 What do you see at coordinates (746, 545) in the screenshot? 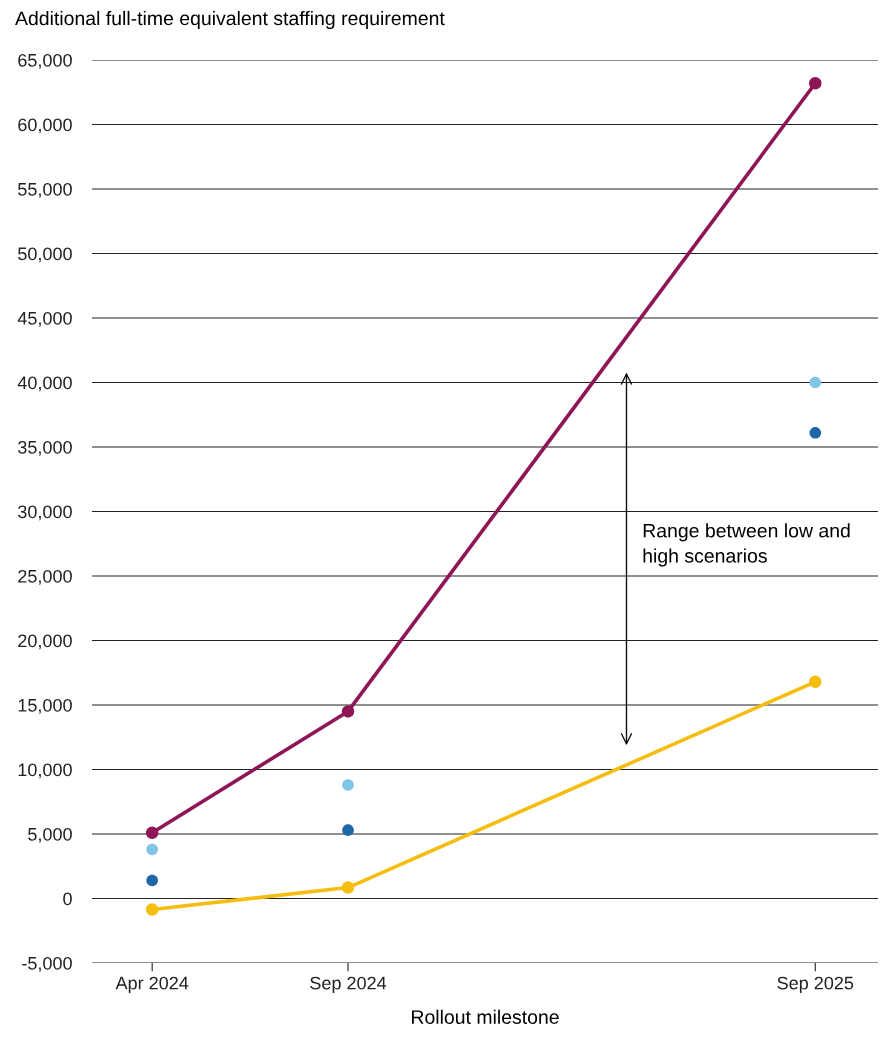
I see `annotation: Range between low and high scenarios` at bounding box center [746, 545].